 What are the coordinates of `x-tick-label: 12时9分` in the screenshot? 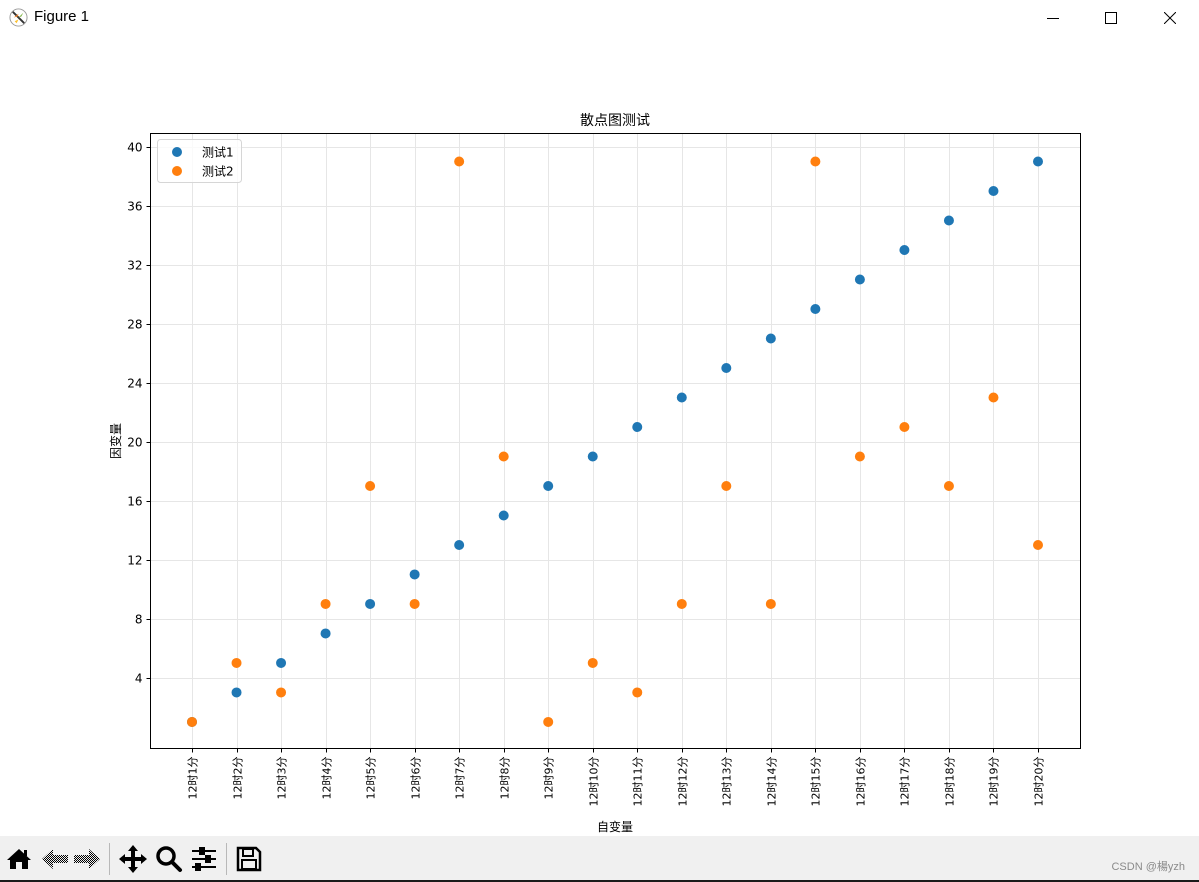 It's located at (549, 778).